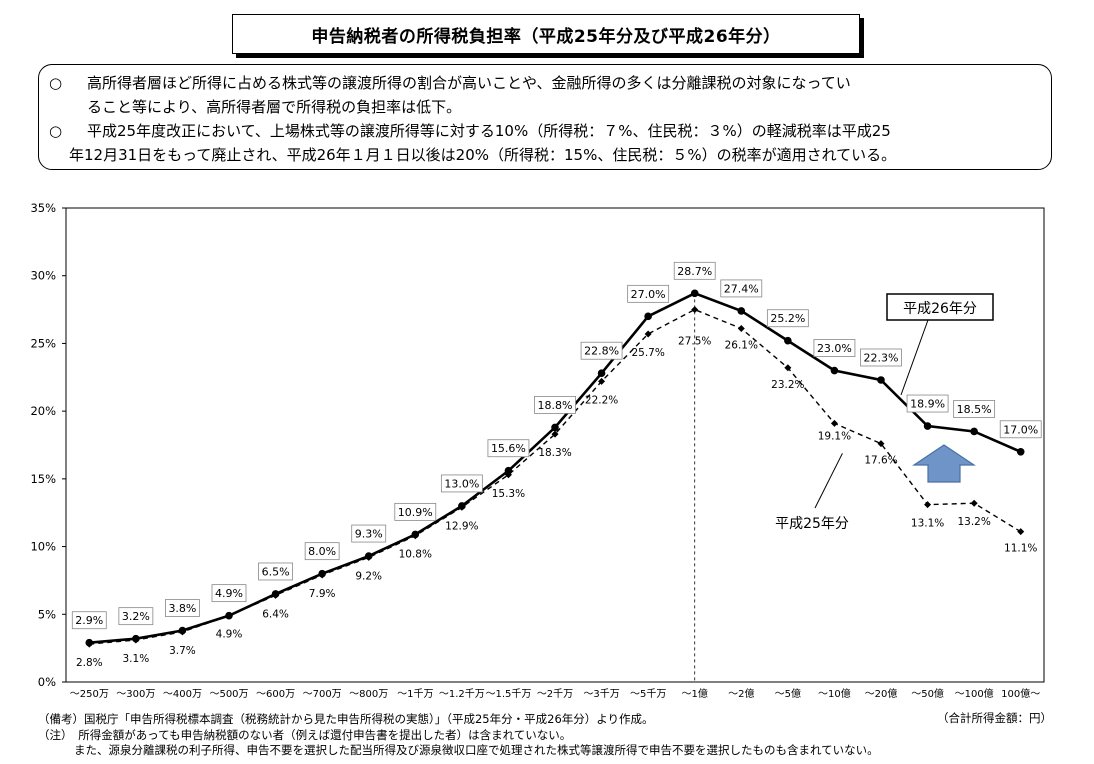  I want to click on y-tick-label: 20%, so click(43, 411).